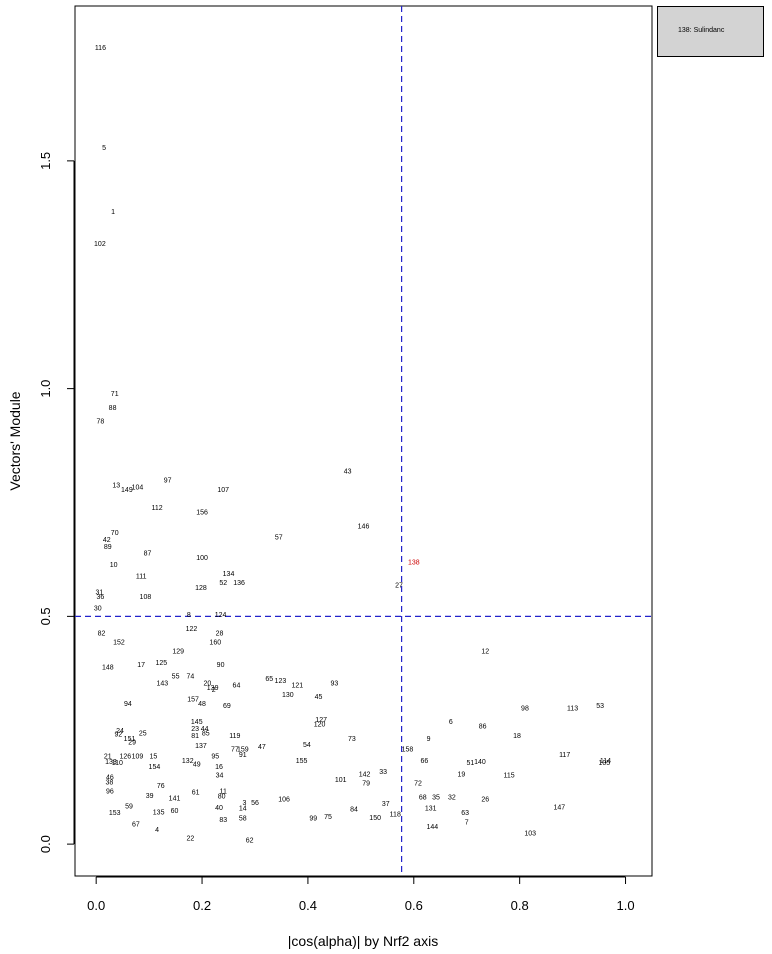 This screenshot has width=772, height=954. Describe the element at coordinates (188, 761) in the screenshot. I see `point-label: 132` at that location.